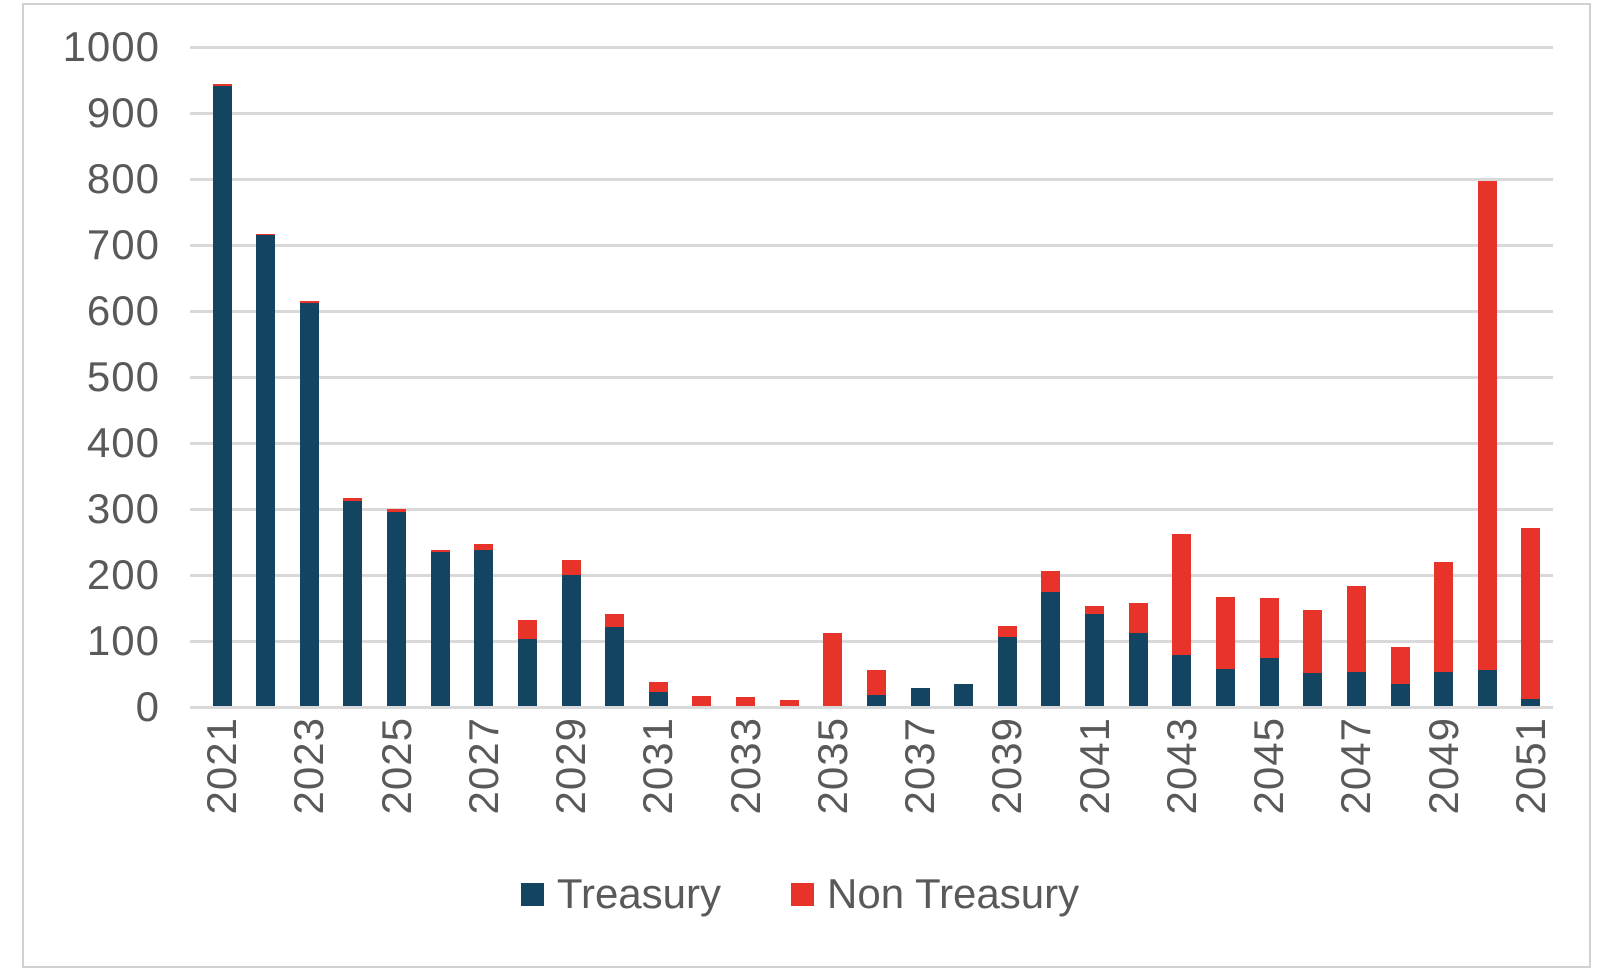 This screenshot has height=975, width=1600. I want to click on x-axis-tick-2021: 2021, so click(221, 766).